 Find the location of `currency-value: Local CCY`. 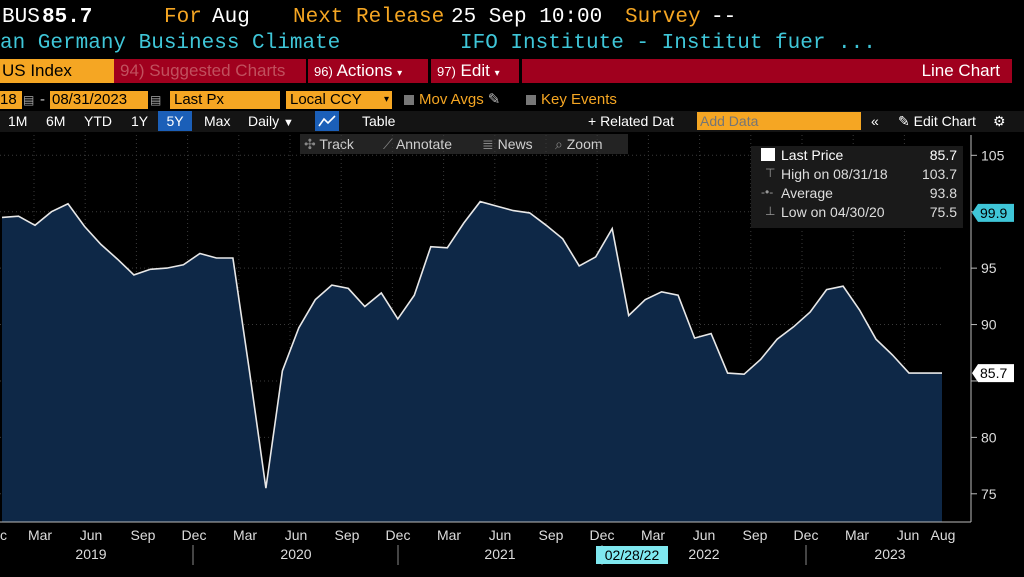

currency-value: Local CCY is located at coordinates (326, 99).